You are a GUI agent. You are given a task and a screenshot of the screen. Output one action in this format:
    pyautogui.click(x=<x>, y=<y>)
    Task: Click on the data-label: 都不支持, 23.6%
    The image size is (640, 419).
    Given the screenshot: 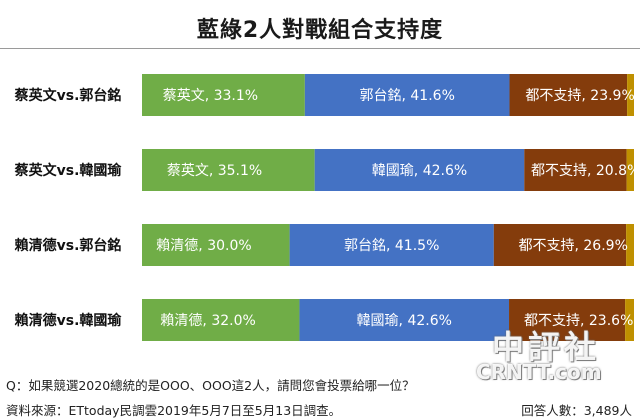 What is the action you would take?
    pyautogui.click(x=578, y=321)
    